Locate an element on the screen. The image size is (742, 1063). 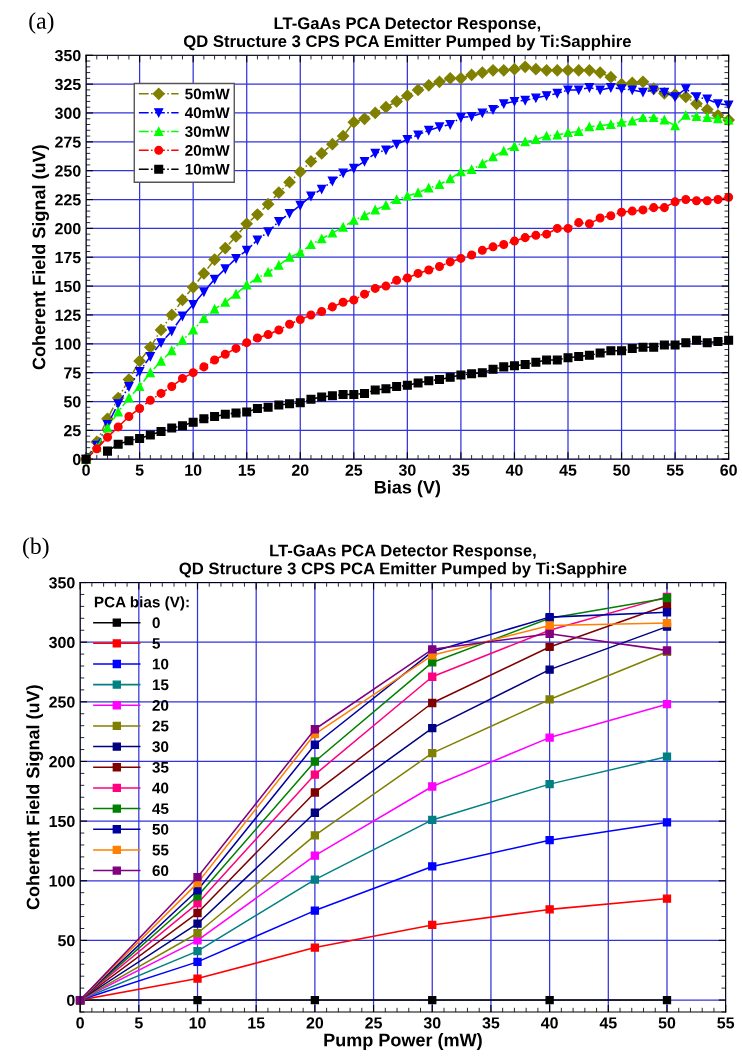
legend-label: 50 is located at coordinates (160, 829).